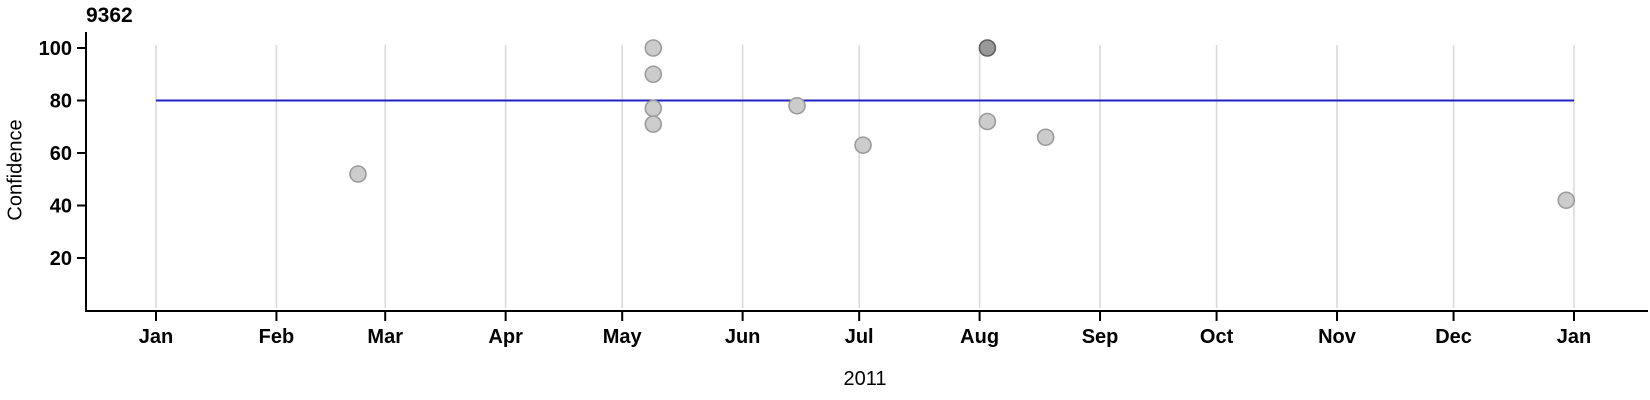  What do you see at coordinates (61, 154) in the screenshot?
I see `y-tick-label: 60` at bounding box center [61, 154].